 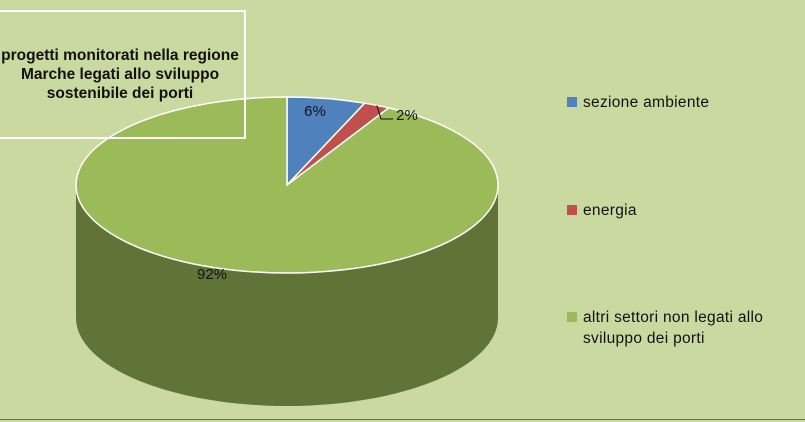 I want to click on data-label: 2%, so click(x=407, y=115).